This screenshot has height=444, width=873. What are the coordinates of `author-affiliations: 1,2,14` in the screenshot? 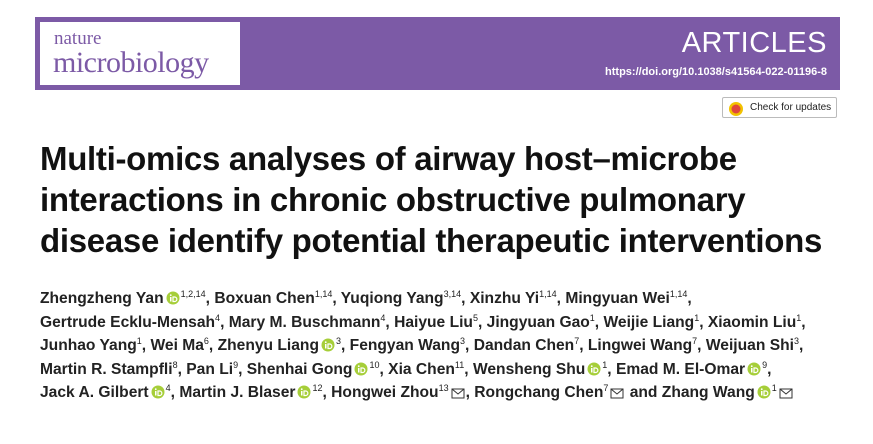 It's located at (193, 294).